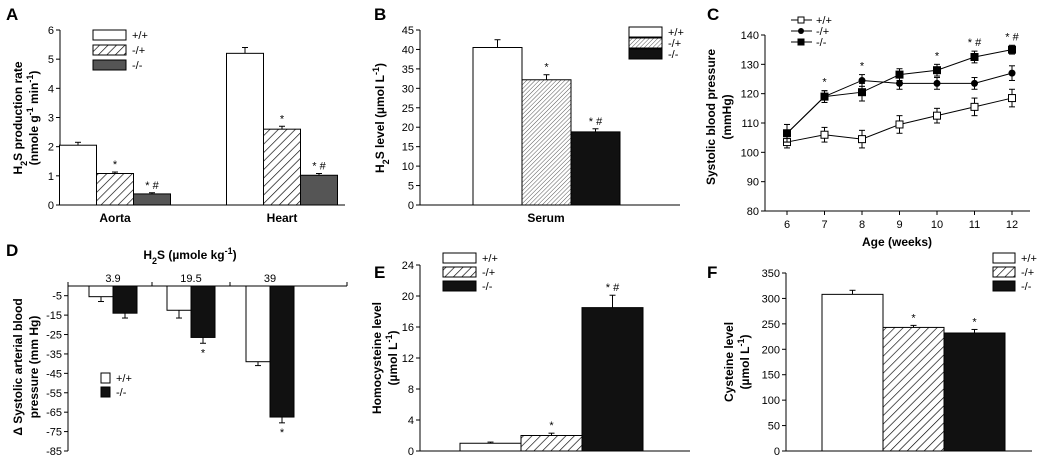  I want to click on panel-c-x-tick-label: 12, so click(1012, 225).